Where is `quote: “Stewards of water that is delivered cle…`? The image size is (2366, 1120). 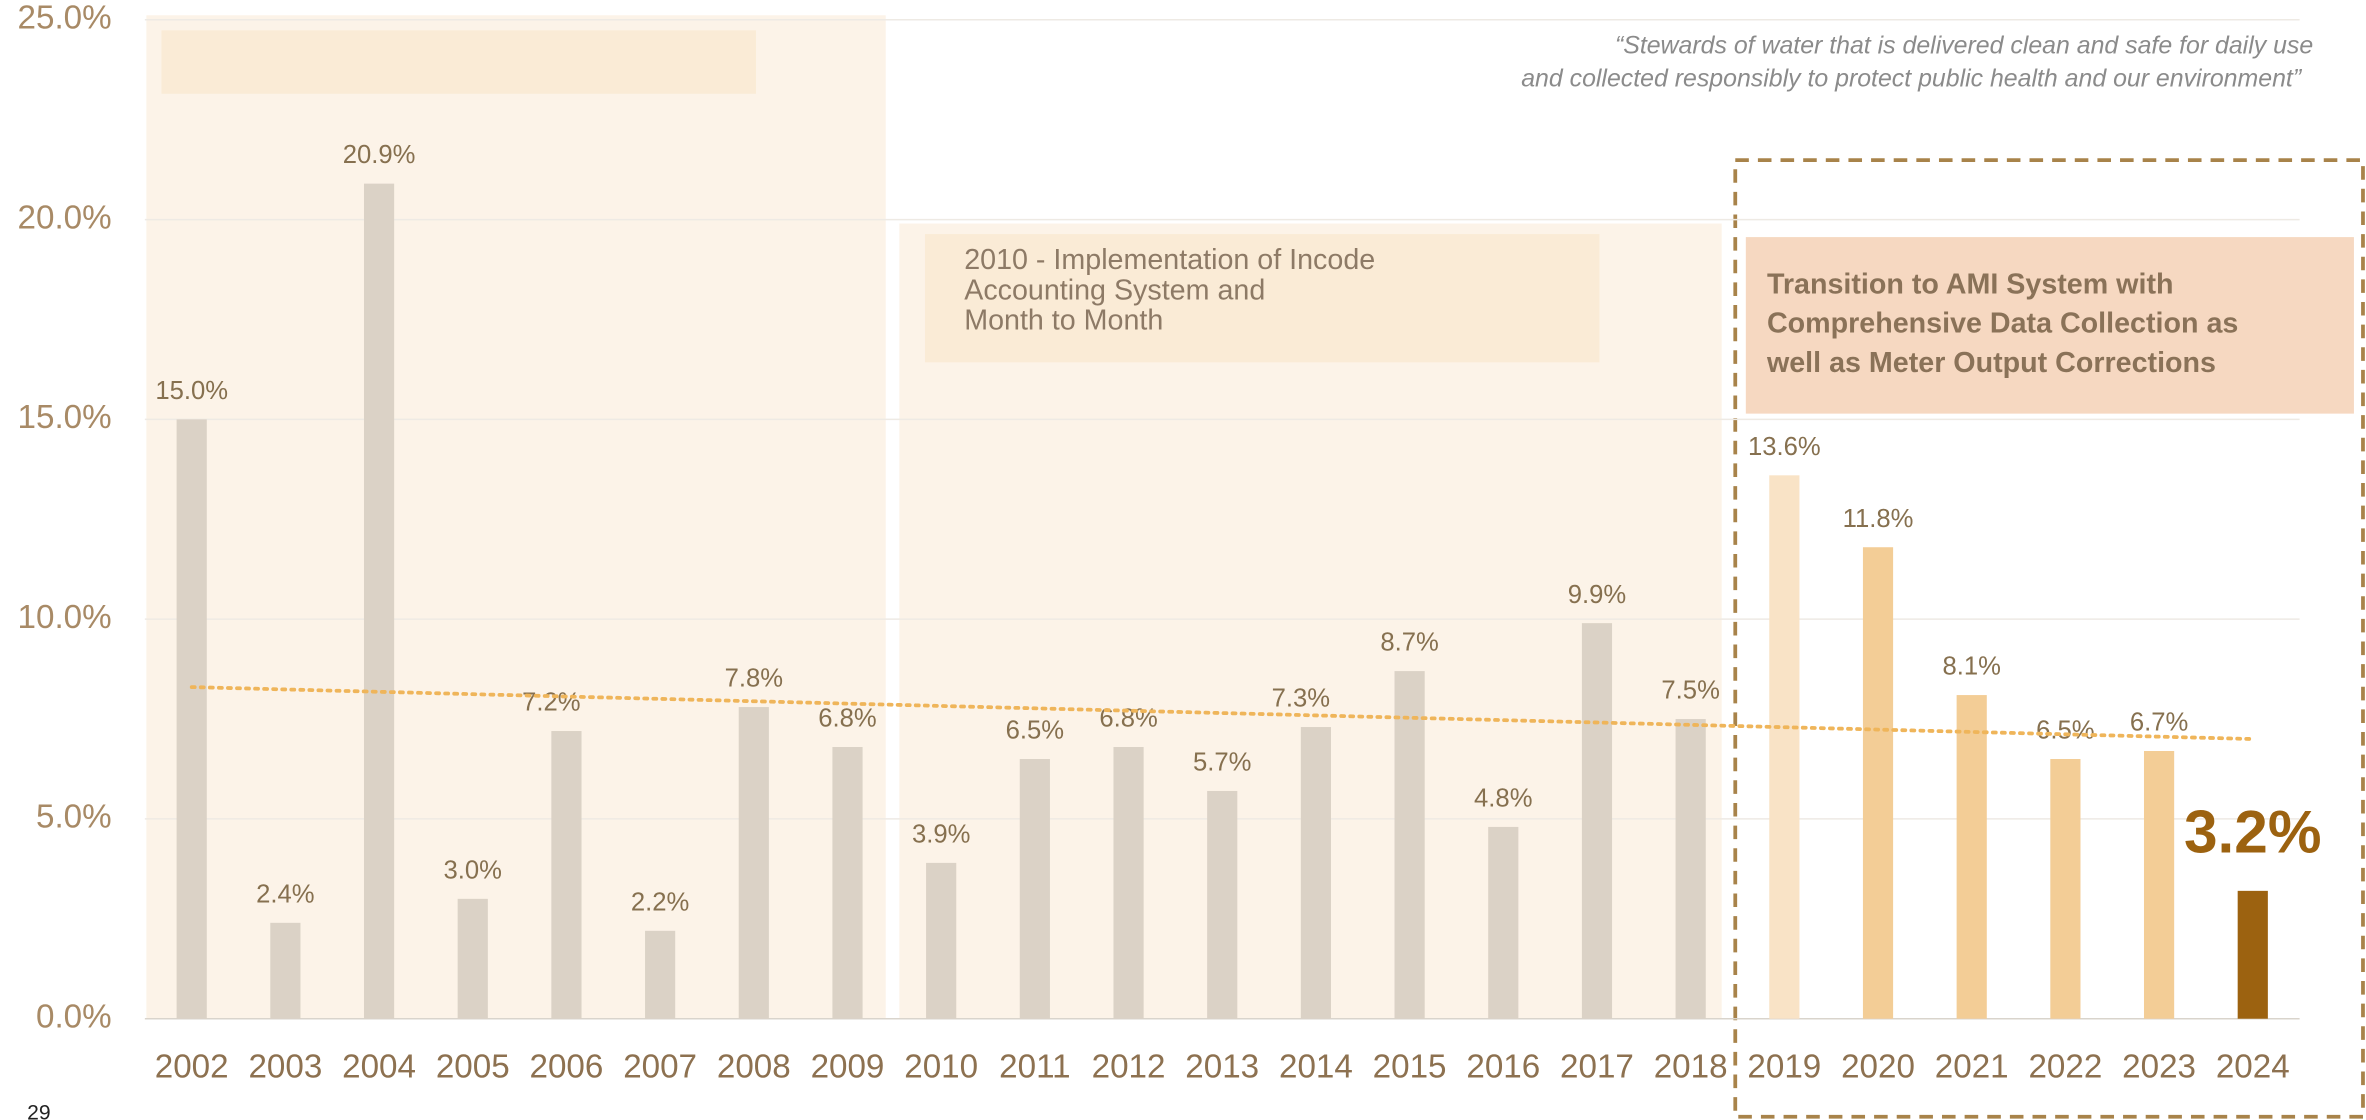
quote: “Stewards of water that is delivered cle… is located at coordinates (1964, 46).